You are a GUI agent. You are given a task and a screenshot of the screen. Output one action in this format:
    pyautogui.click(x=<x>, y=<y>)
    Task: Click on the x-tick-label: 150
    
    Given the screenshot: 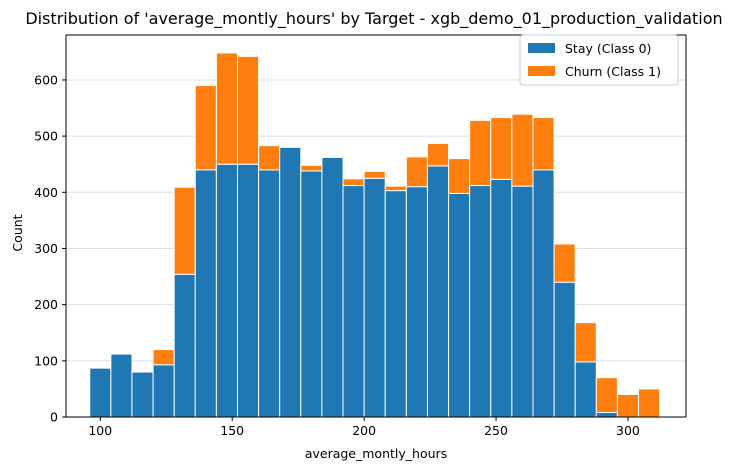 What is the action you would take?
    pyautogui.click(x=232, y=430)
    